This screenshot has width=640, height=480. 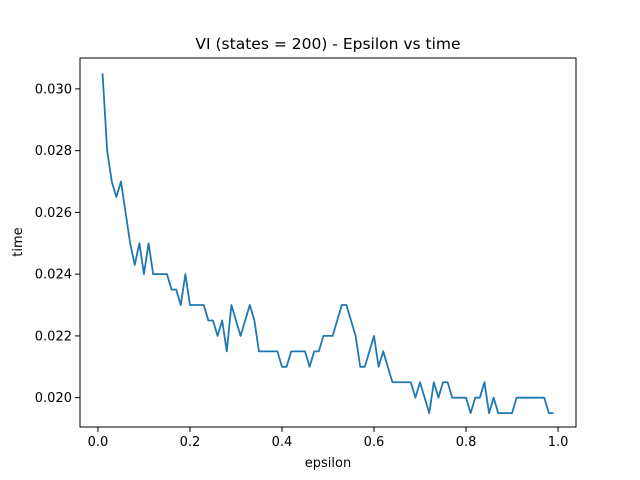 I want to click on chart-title: VI (states = 200) - Epsilon vs time, so click(x=327, y=44).